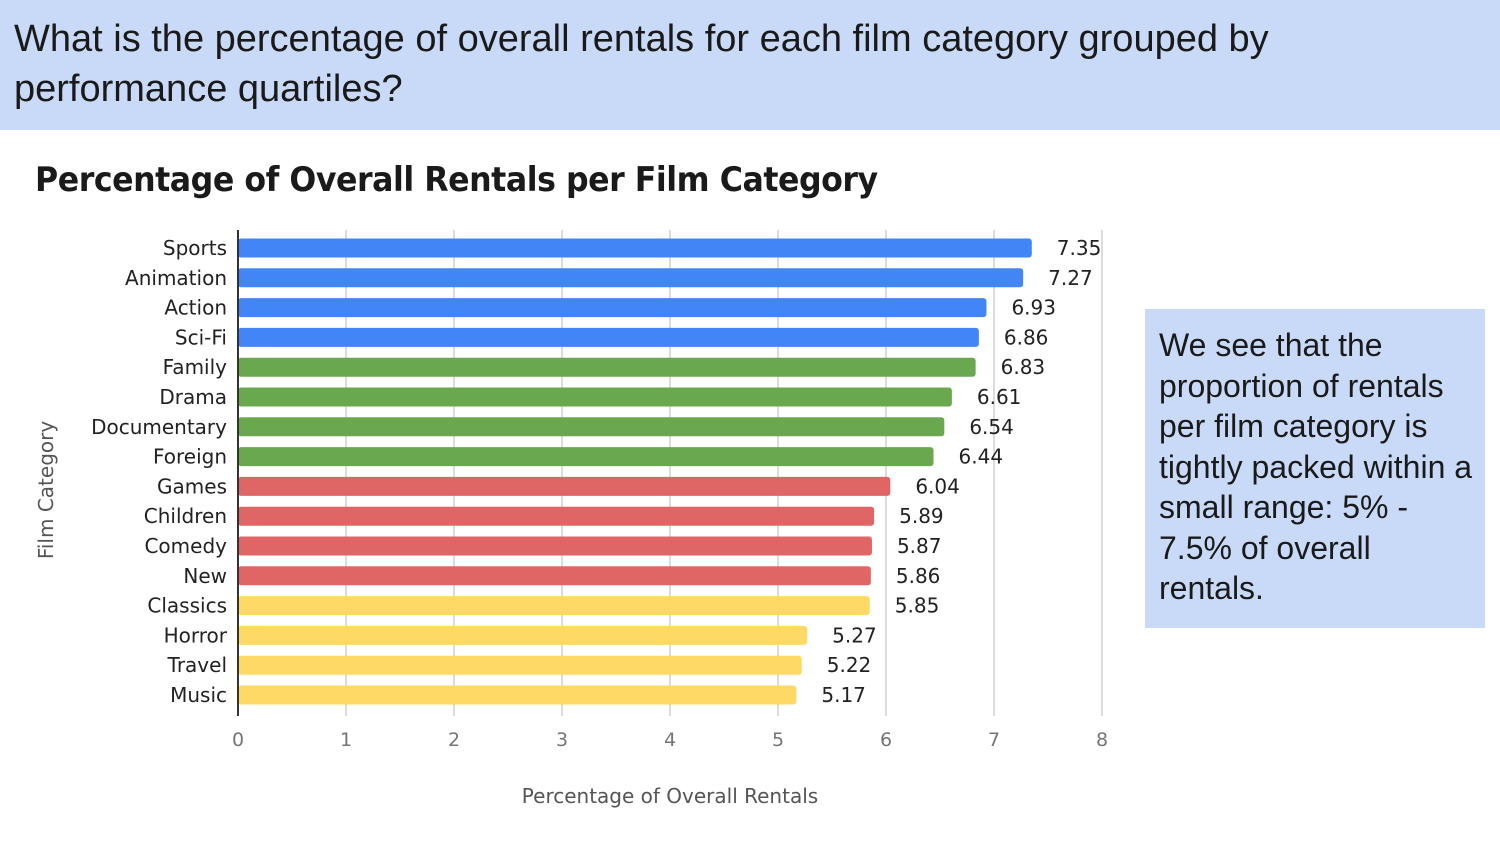 The width and height of the screenshot is (1500, 844). Describe the element at coordinates (849, 665) in the screenshot. I see `data-label: 5.22` at that location.